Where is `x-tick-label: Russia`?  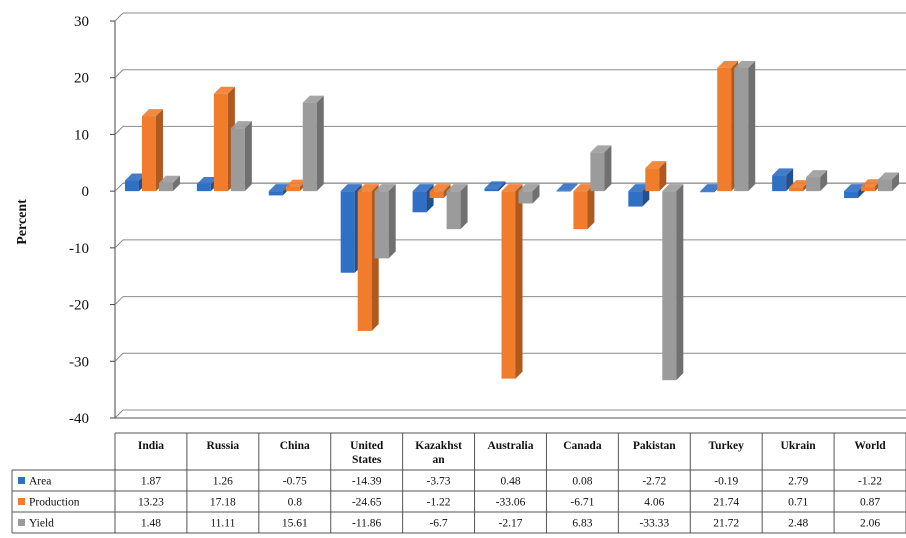
x-tick-label: Russia is located at coordinates (223, 446).